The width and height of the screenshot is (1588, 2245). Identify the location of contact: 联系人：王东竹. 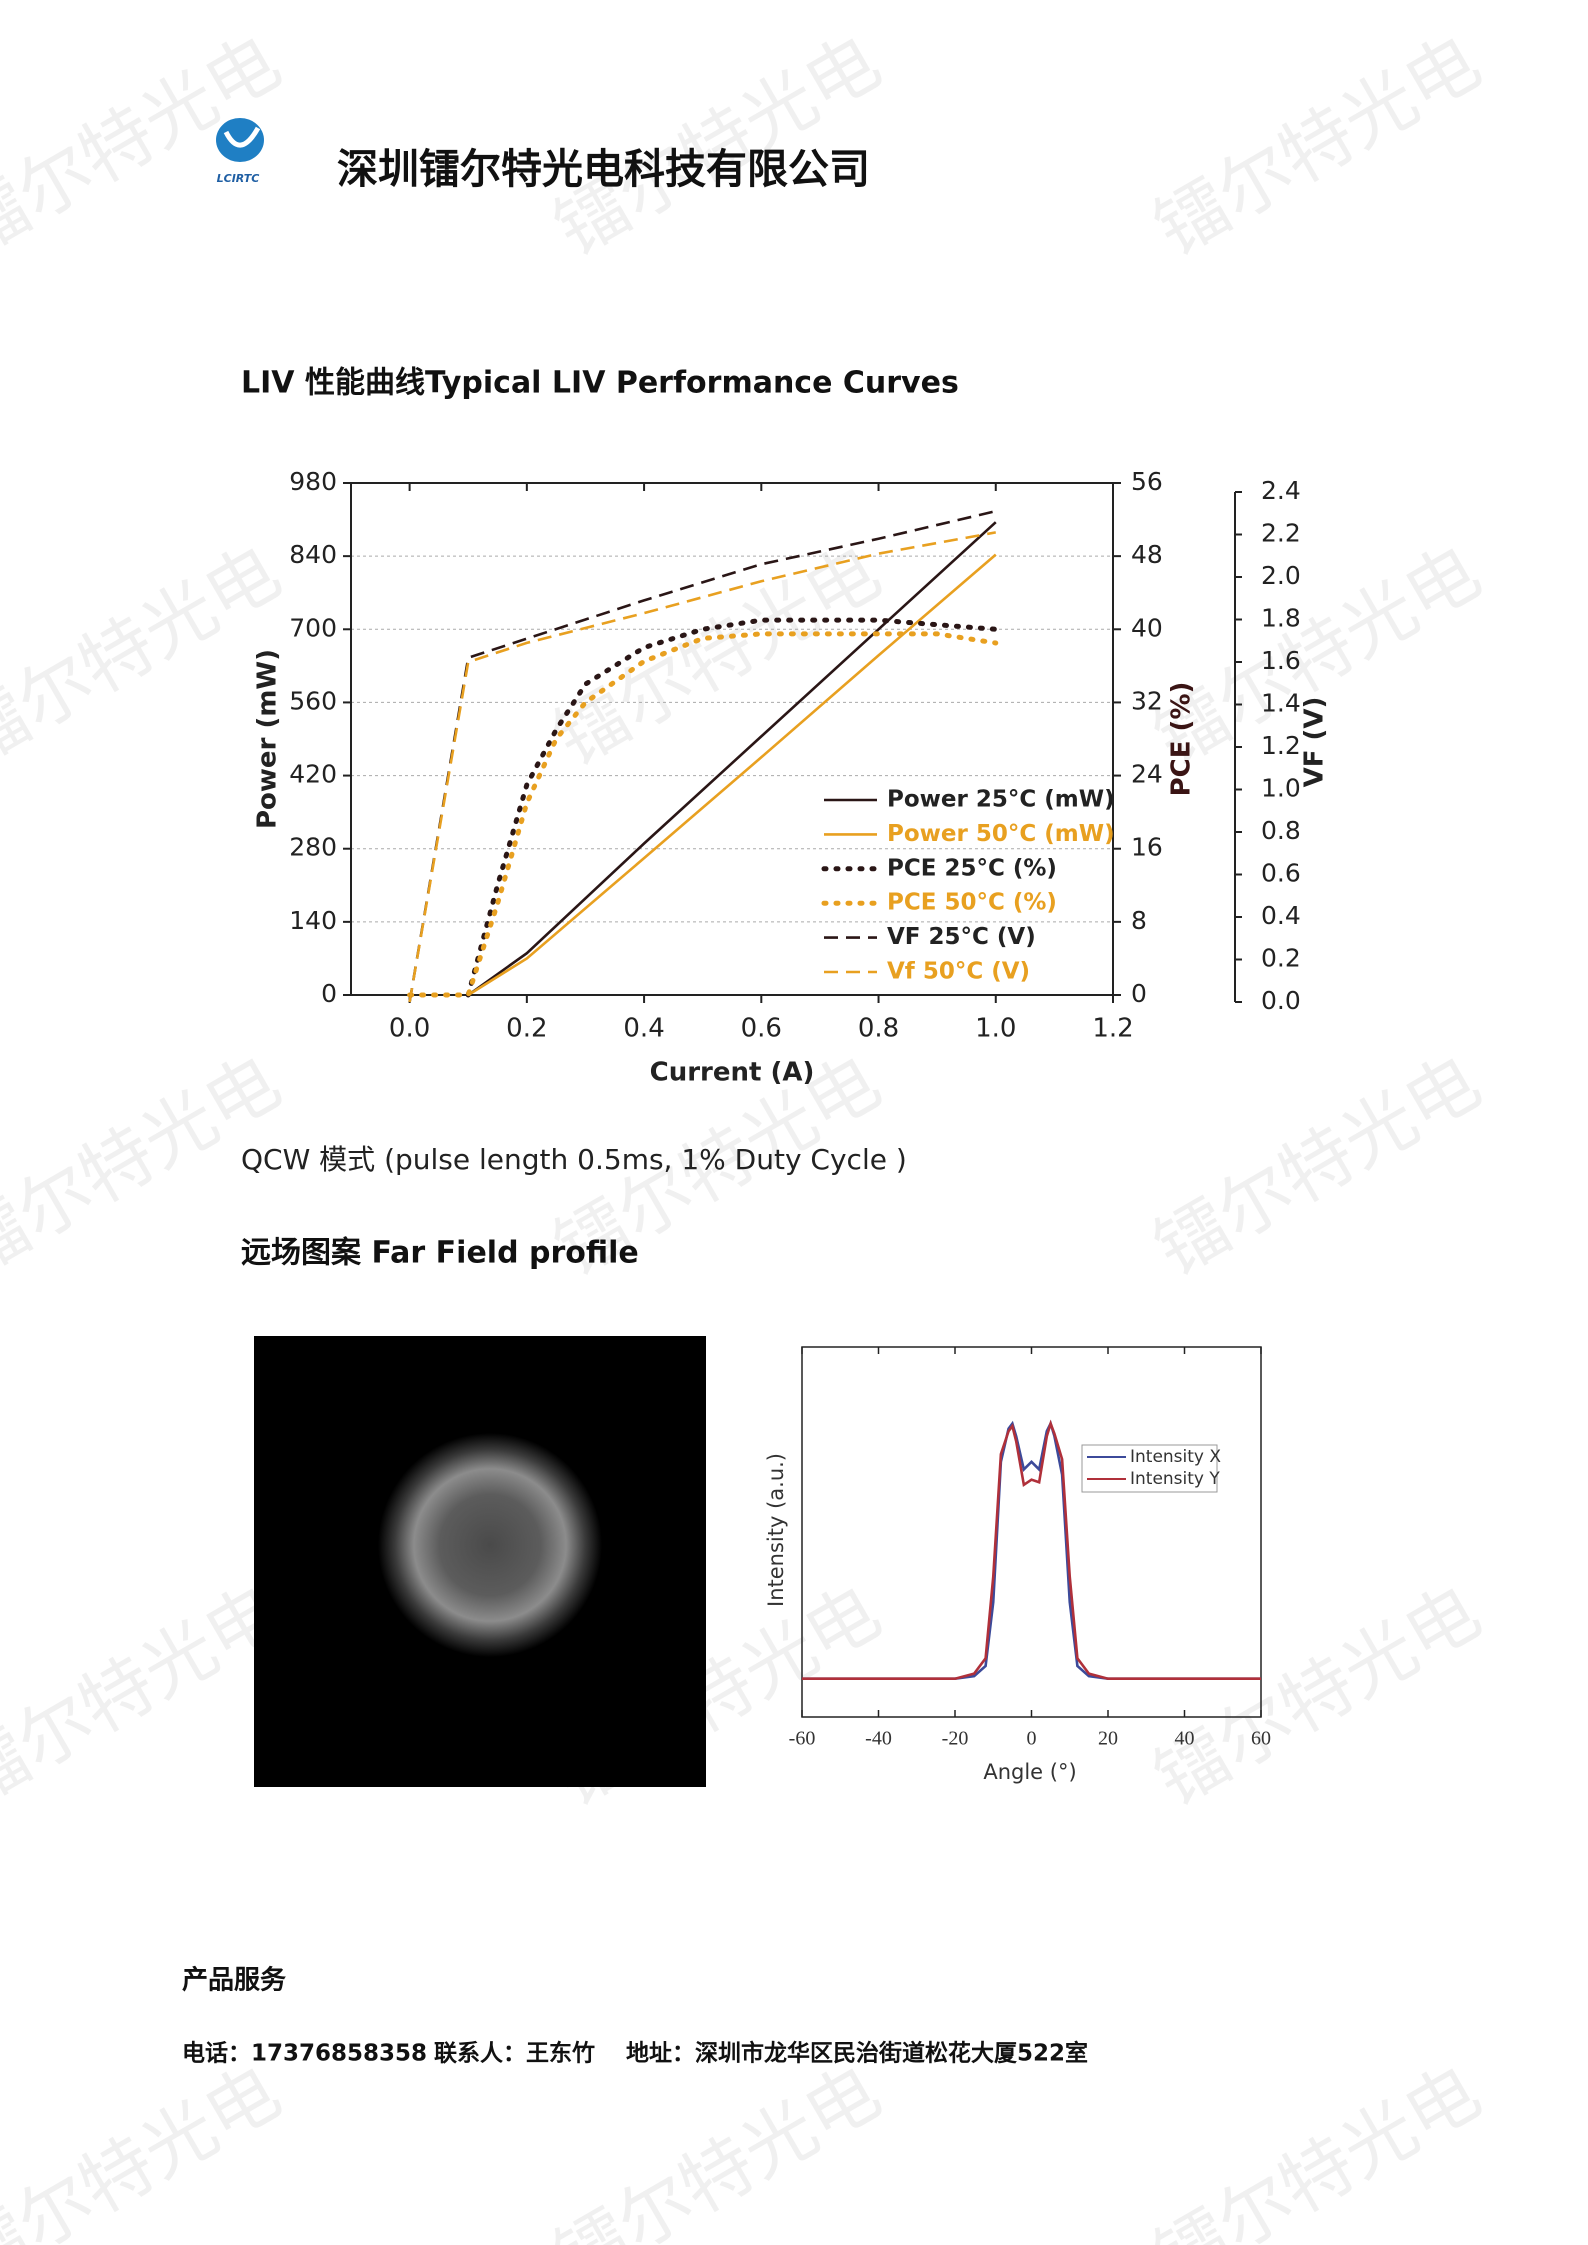
(514, 2053).